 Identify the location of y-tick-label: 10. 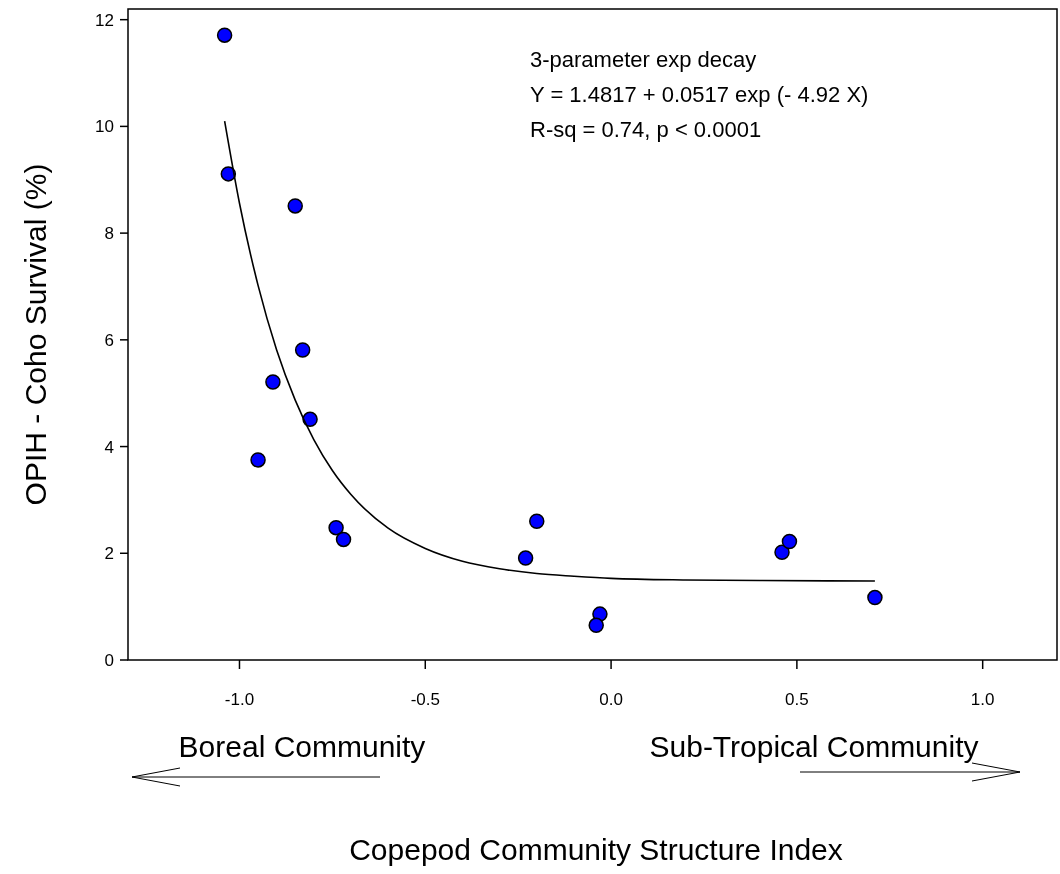
(104, 127).